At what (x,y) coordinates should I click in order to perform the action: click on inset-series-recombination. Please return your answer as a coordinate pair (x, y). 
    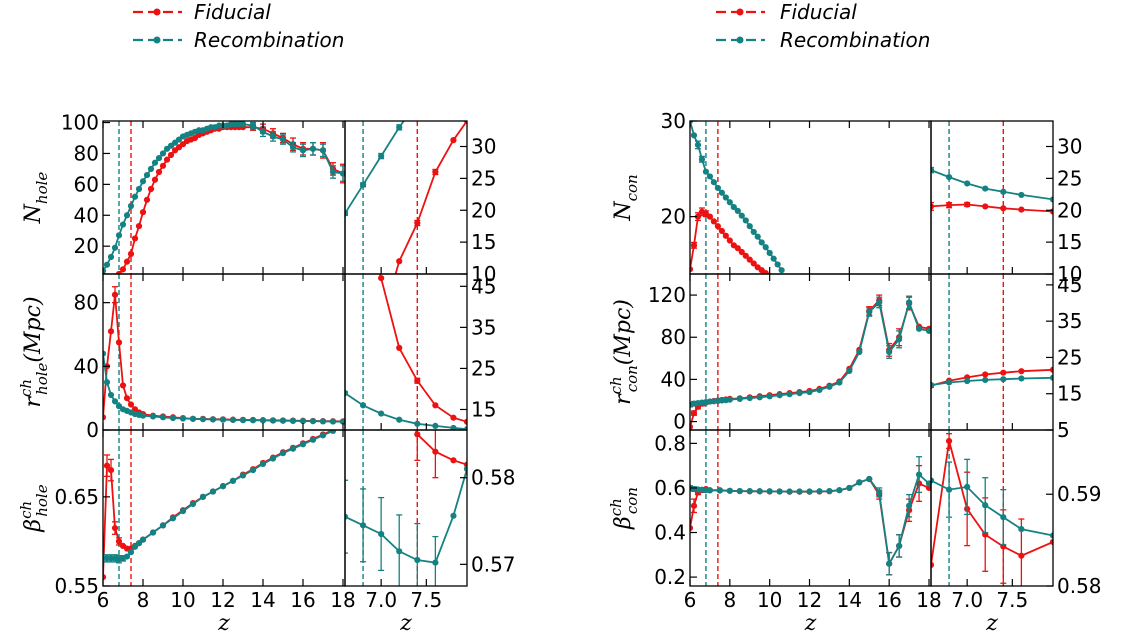
    Looking at the image, I should click on (992, 502).